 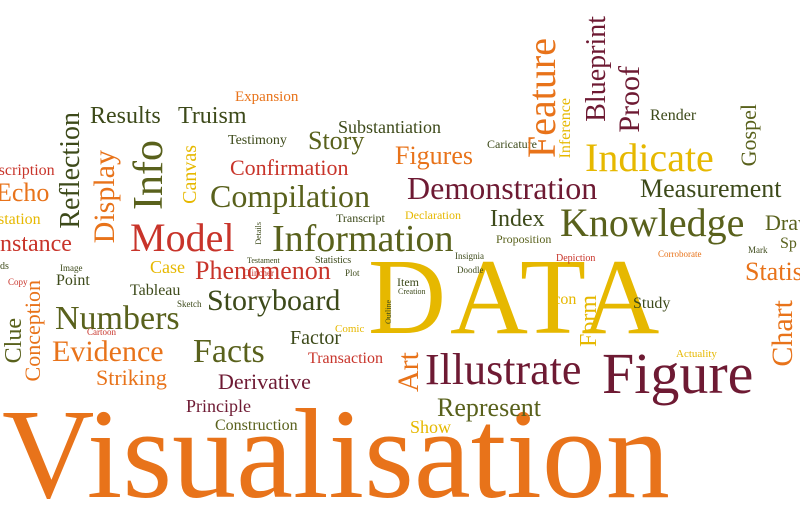 I want to click on word-sp: Sp, so click(x=788, y=243).